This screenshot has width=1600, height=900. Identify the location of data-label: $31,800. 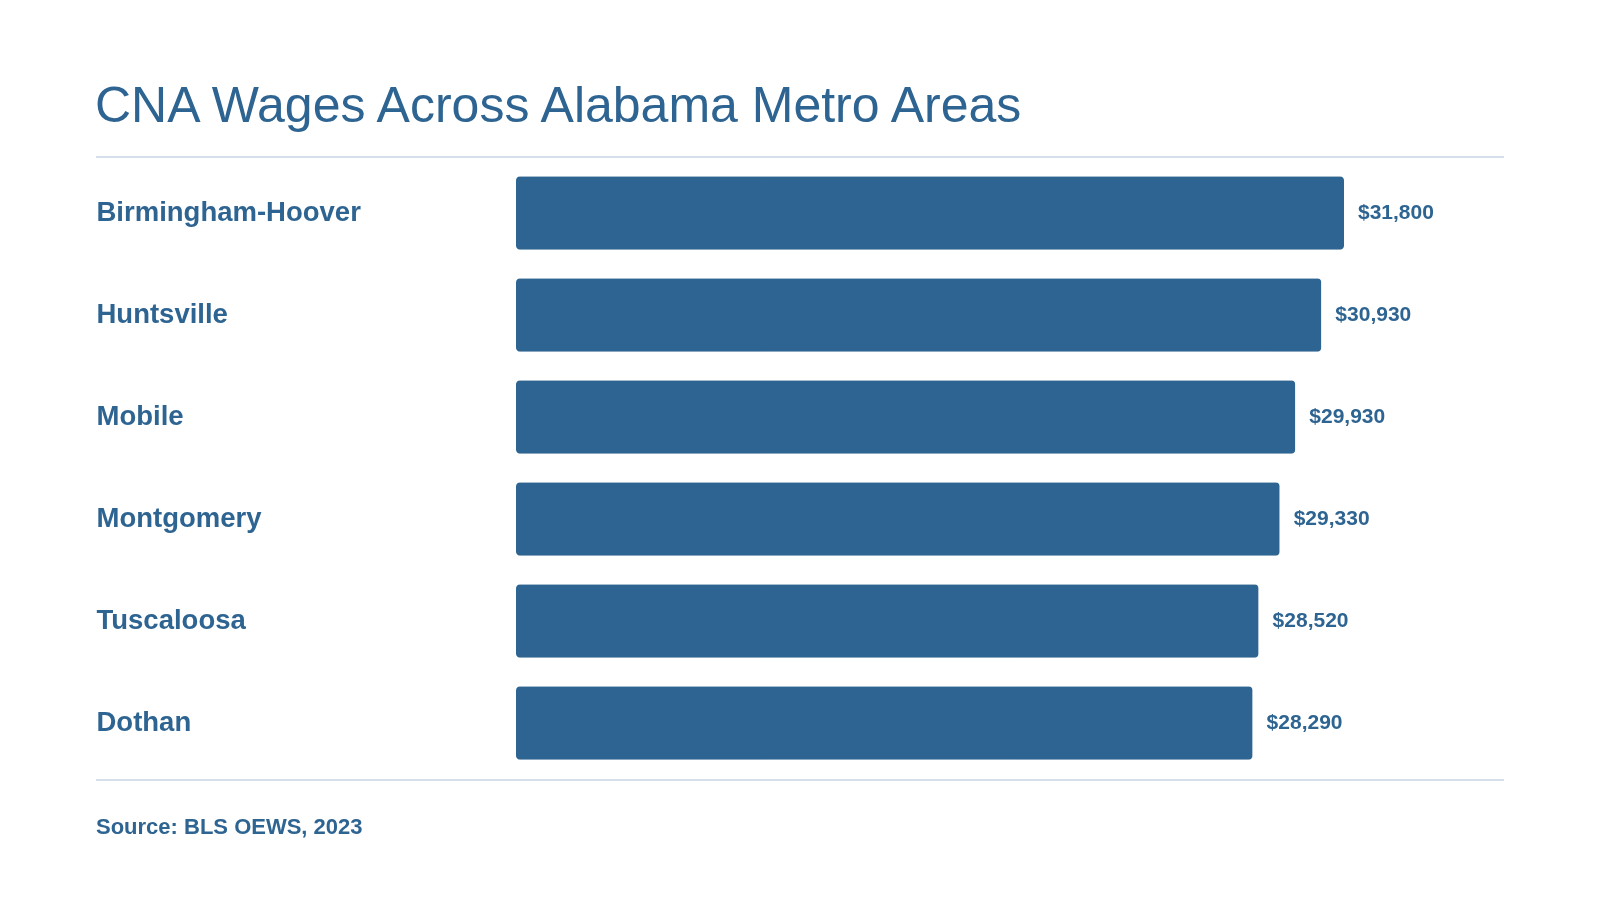
(1396, 211).